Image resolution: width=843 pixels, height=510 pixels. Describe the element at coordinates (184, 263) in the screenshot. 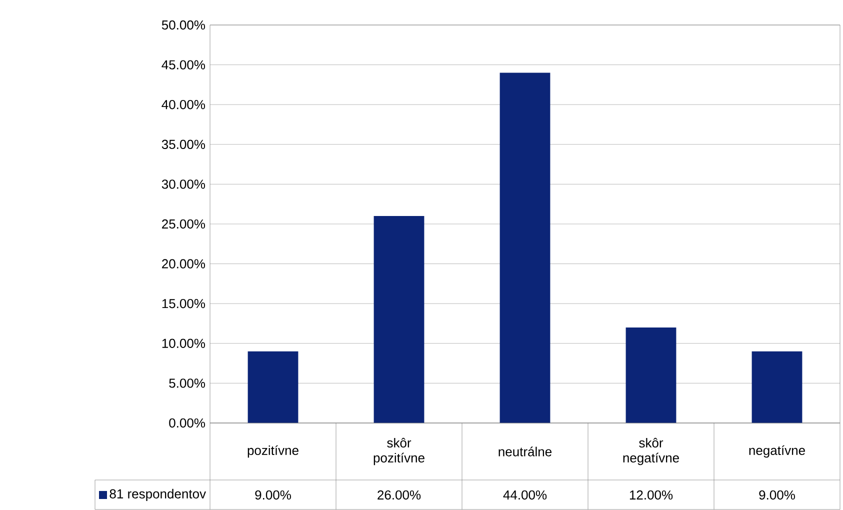

I see `y-tick-label: 20.00%` at that location.